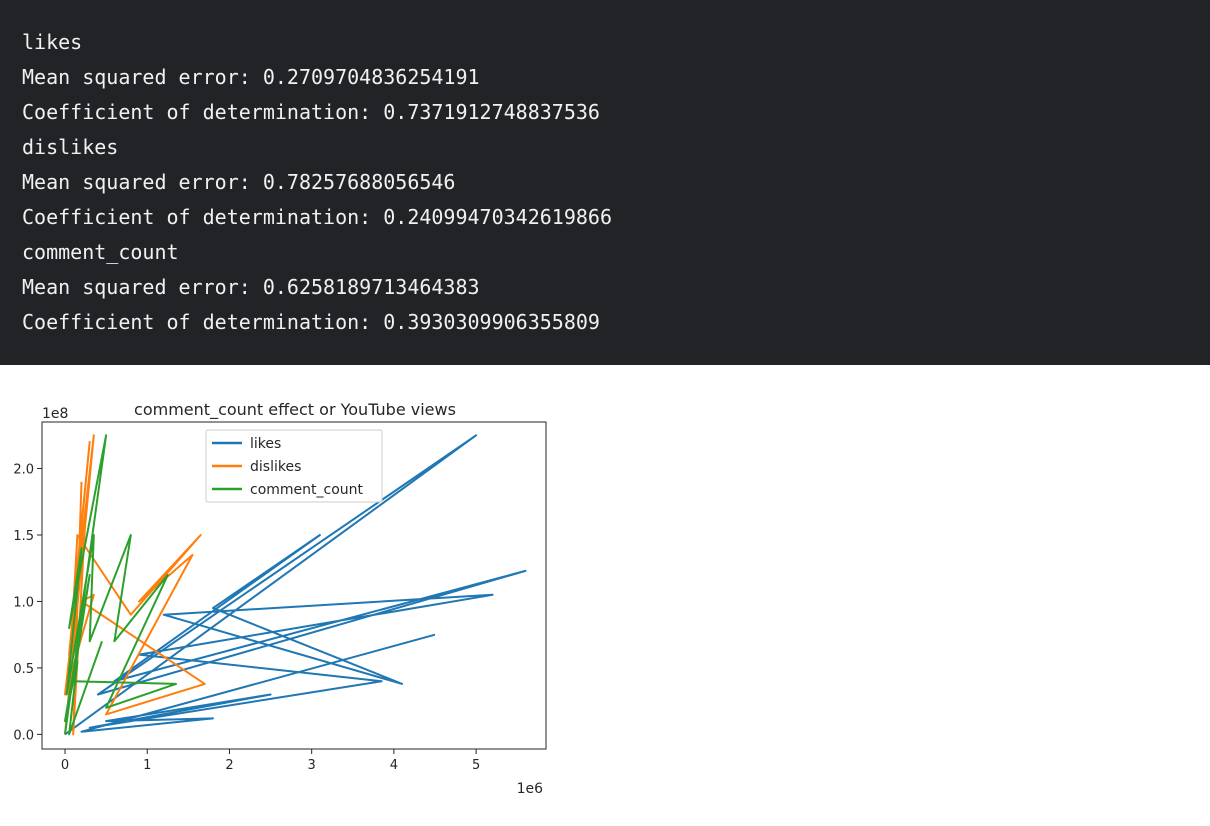 Image resolution: width=1210 pixels, height=826 pixels. I want to click on y-tick-label: 0.5, so click(23, 669).